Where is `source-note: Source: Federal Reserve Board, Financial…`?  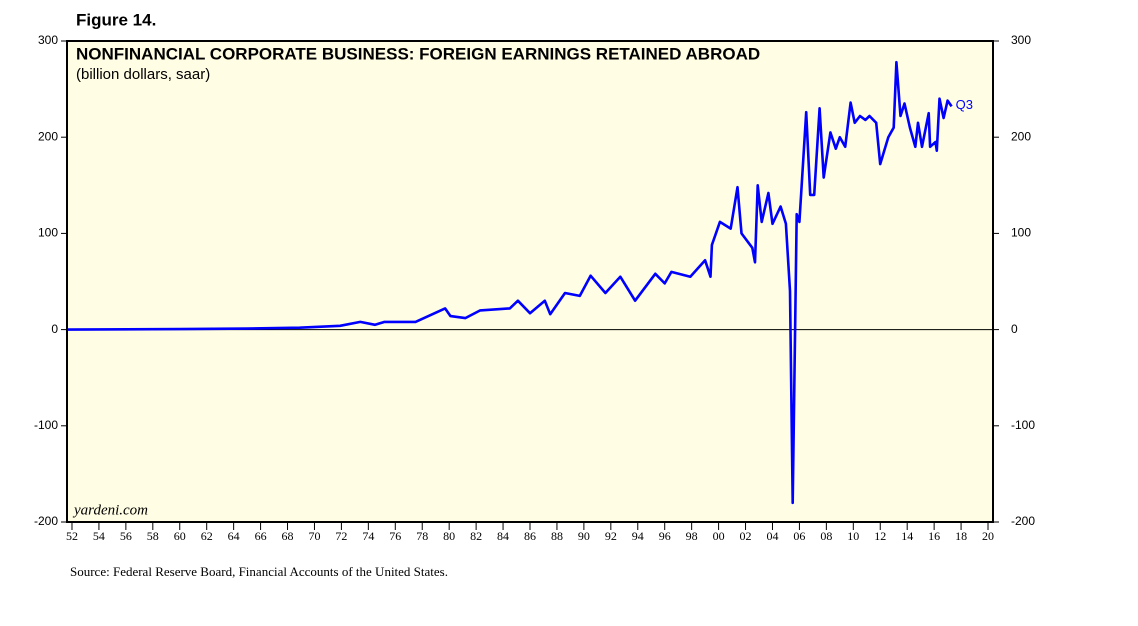
source-note: Source: Federal Reserve Board, Financial… is located at coordinates (259, 571).